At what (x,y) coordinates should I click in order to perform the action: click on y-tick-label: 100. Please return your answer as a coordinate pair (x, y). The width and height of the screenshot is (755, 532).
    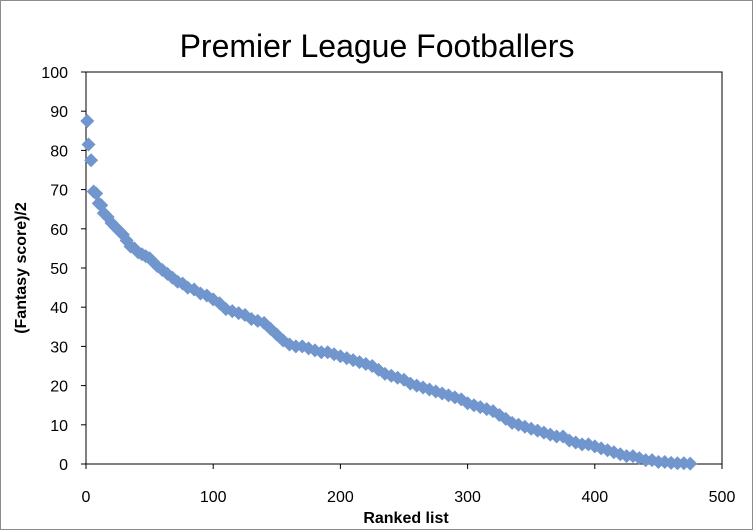
    Looking at the image, I should click on (54, 73).